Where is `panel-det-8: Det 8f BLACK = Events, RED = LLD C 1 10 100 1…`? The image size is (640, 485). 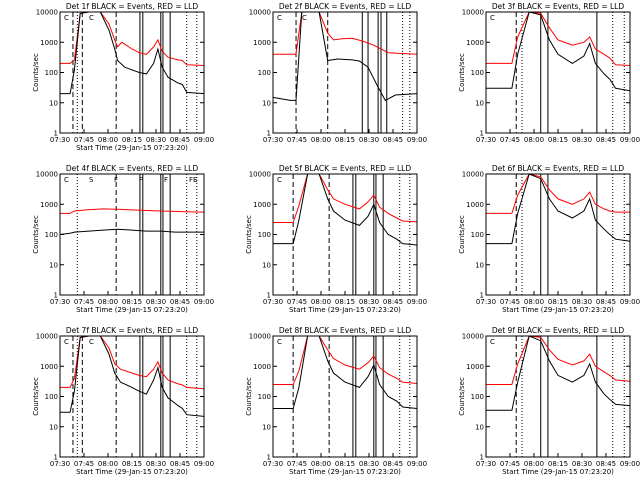 panel-det-8: Det 8f BLACK = Events, RED = LLD C 1 10 100 1… is located at coordinates (336, 401).